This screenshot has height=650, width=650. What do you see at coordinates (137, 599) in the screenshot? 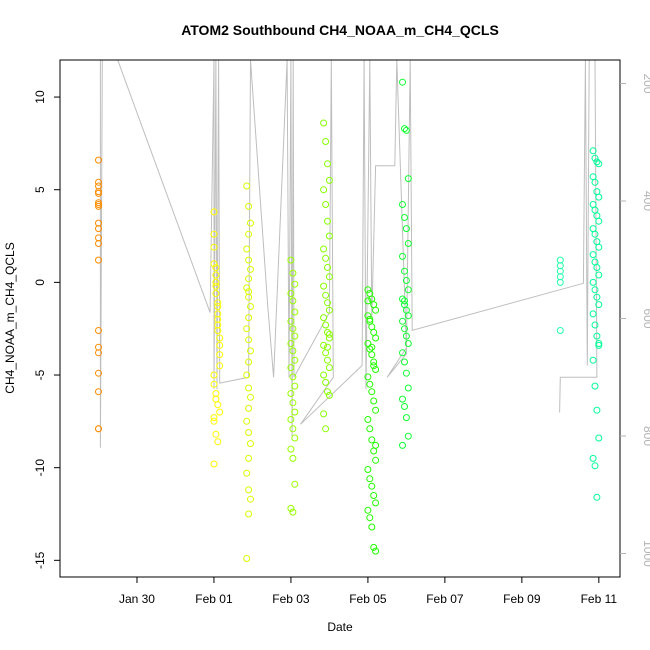
I see `x-tick-label: Jan 30` at bounding box center [137, 599].